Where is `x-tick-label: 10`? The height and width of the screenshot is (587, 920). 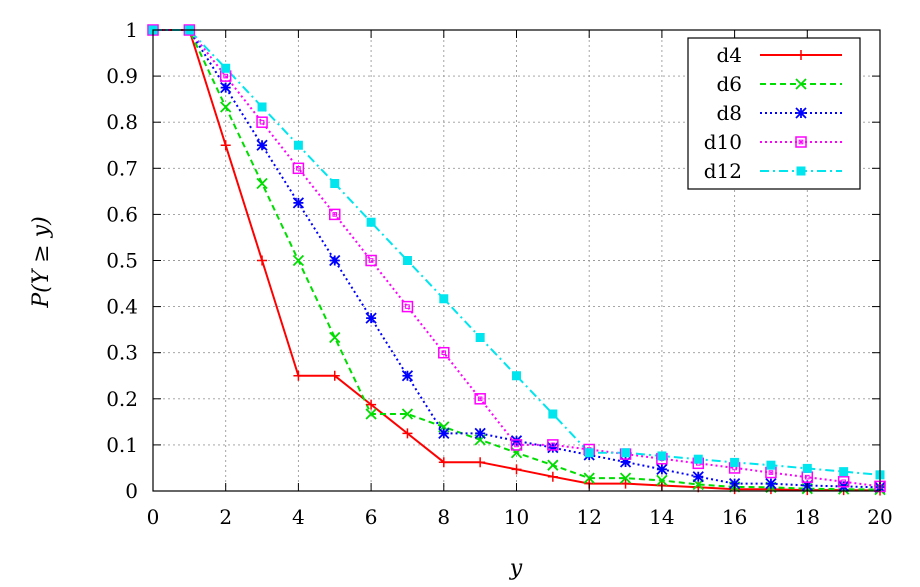 x-tick-label: 10 is located at coordinates (516, 517).